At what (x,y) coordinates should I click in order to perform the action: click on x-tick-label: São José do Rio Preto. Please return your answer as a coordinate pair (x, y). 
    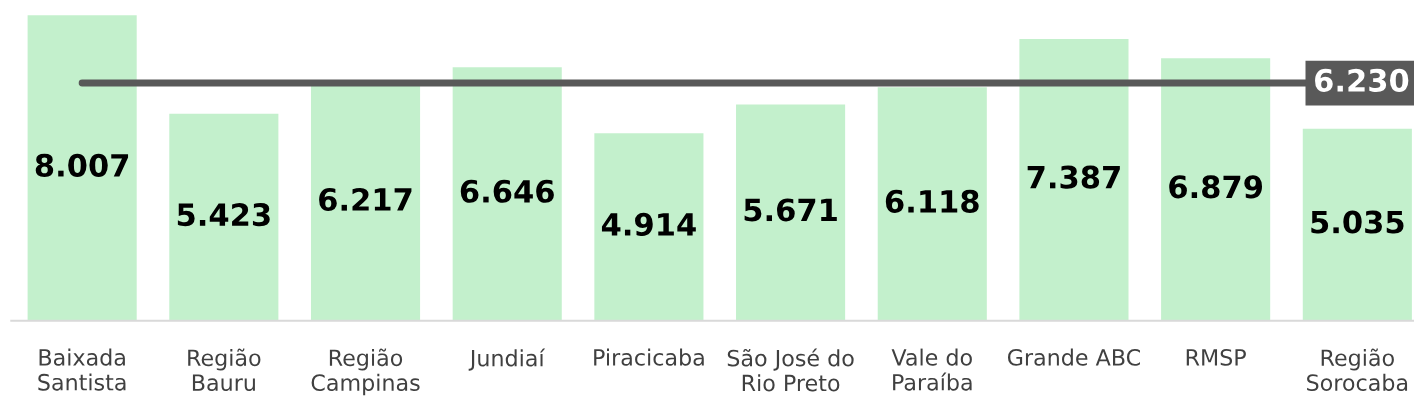
    Looking at the image, I should click on (790, 370).